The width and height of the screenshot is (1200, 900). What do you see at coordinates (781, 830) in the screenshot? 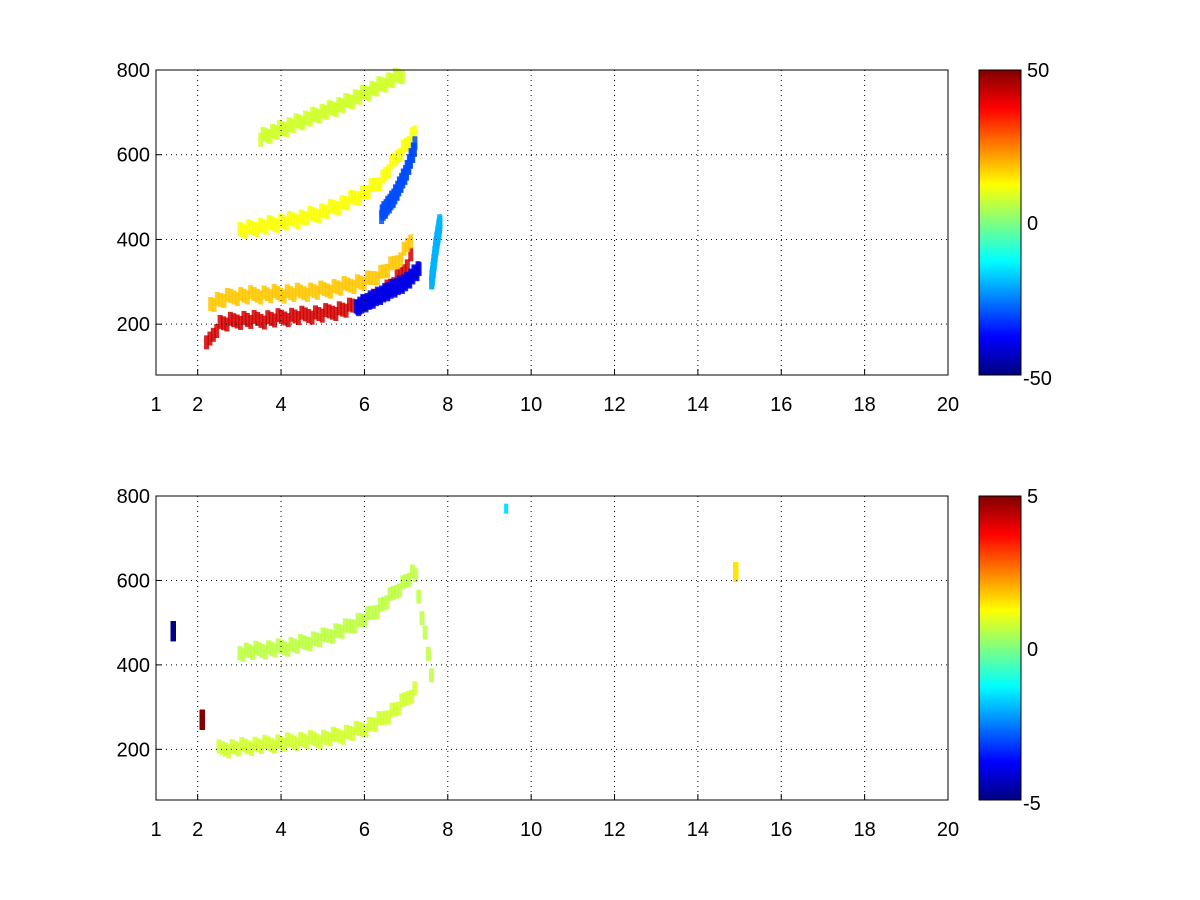
I see `x-tick-label: 16` at bounding box center [781, 830].